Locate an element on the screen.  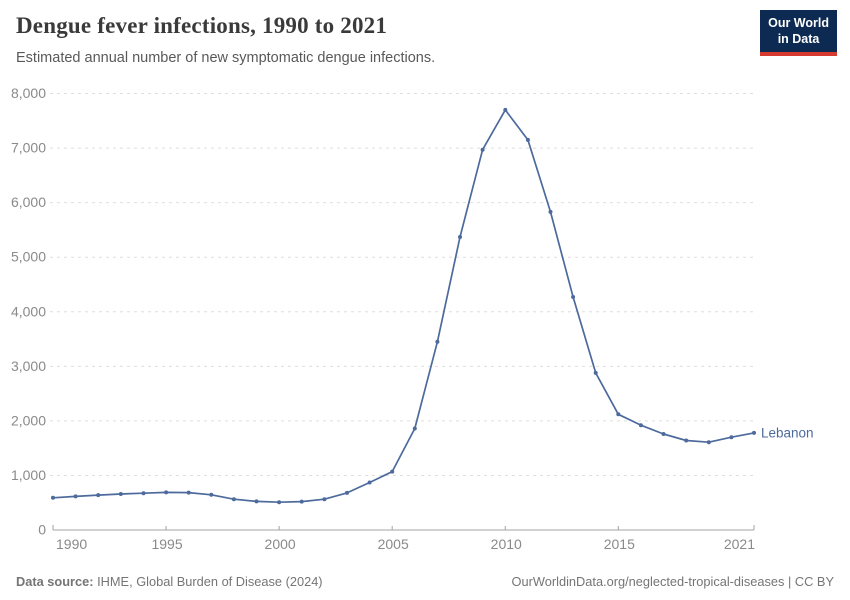
y-axis-tick-label: 1,000 is located at coordinates (28, 475).